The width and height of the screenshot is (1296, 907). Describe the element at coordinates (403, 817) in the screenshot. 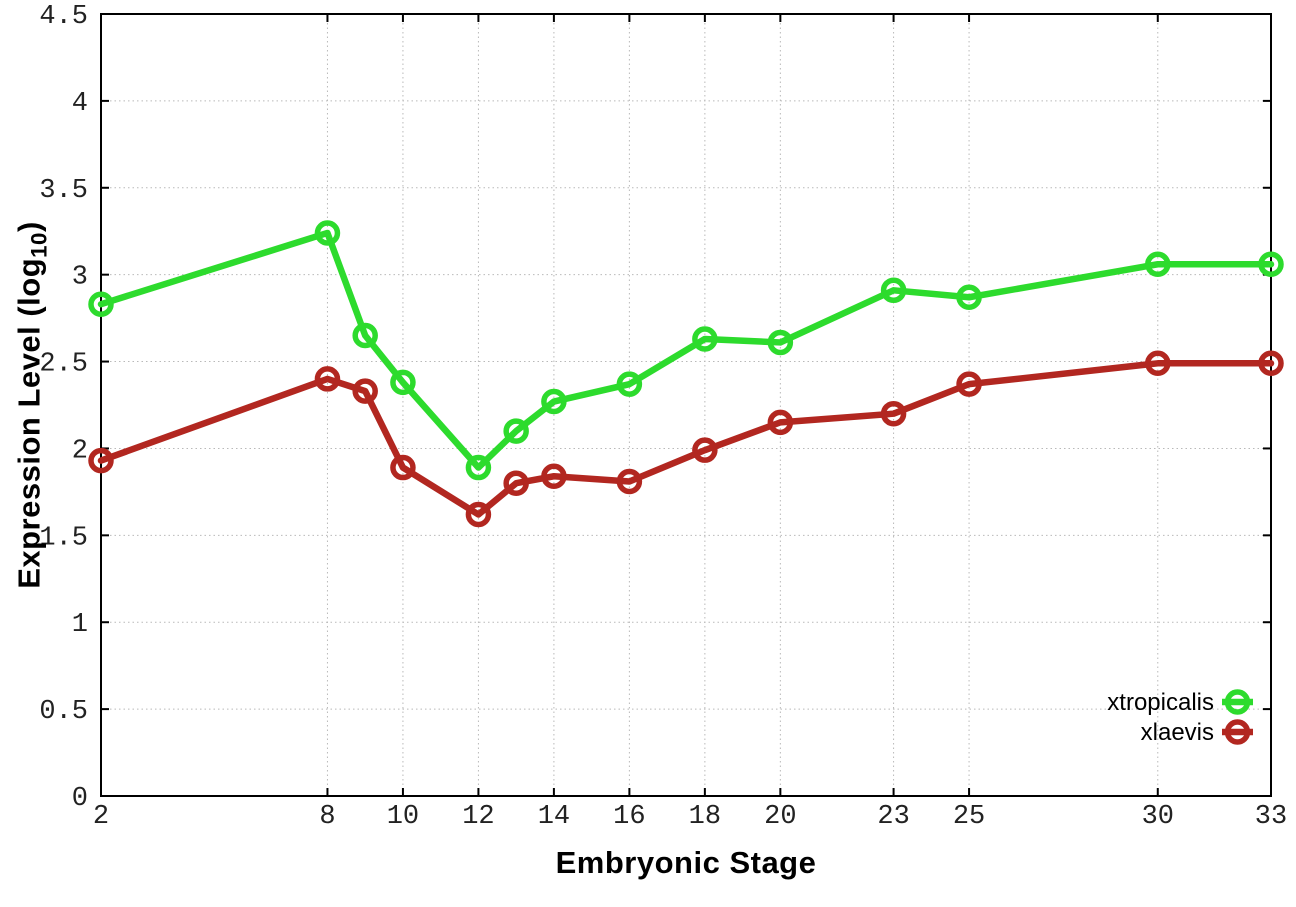

I see `x-tick-label: 10` at that location.